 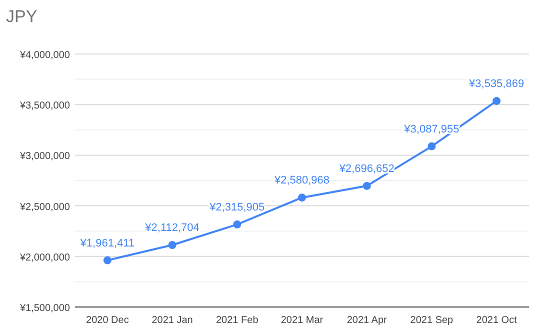 What do you see at coordinates (107, 243) in the screenshot?
I see `data-label: ¥1,961,411` at bounding box center [107, 243].